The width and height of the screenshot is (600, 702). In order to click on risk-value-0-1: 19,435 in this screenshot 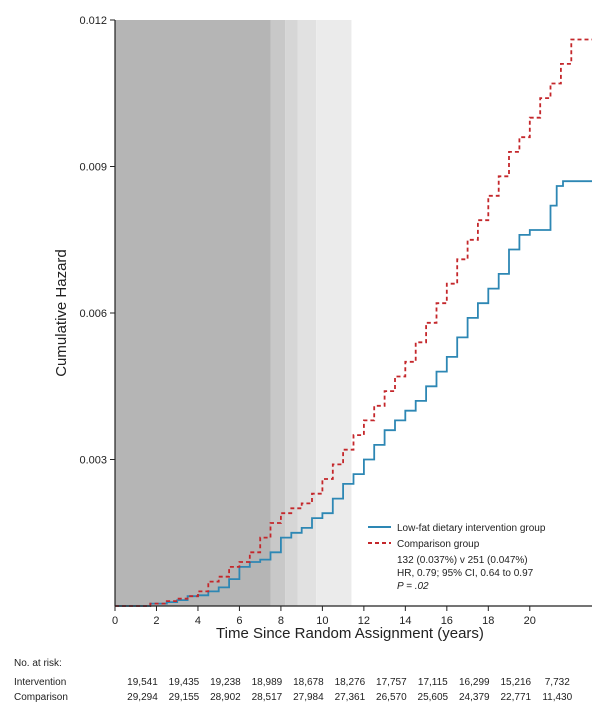, I will do `click(184, 682)`.